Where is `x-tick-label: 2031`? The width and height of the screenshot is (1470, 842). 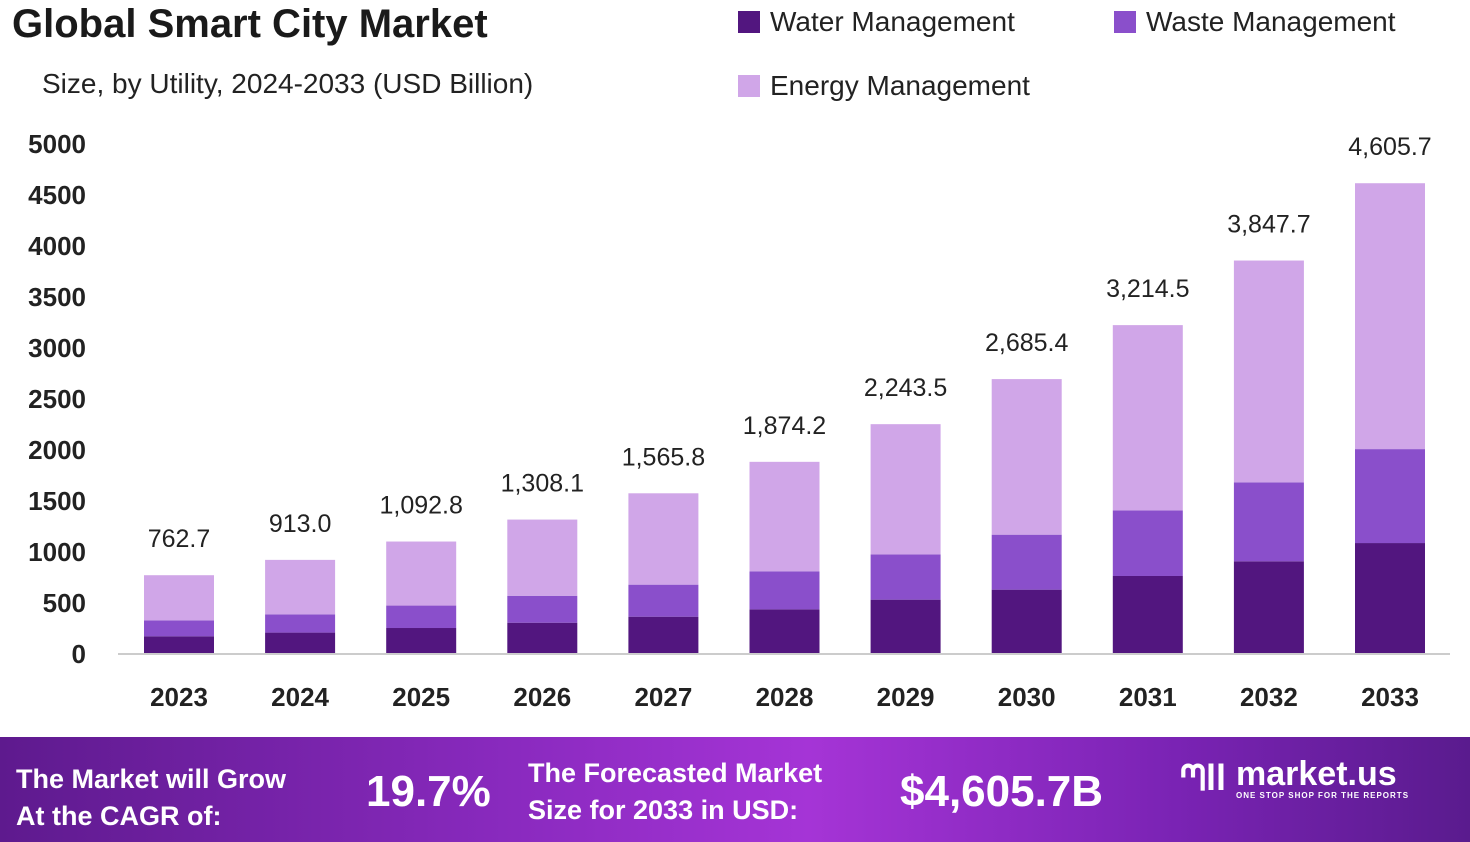
x-tick-label: 2031 is located at coordinates (1148, 697).